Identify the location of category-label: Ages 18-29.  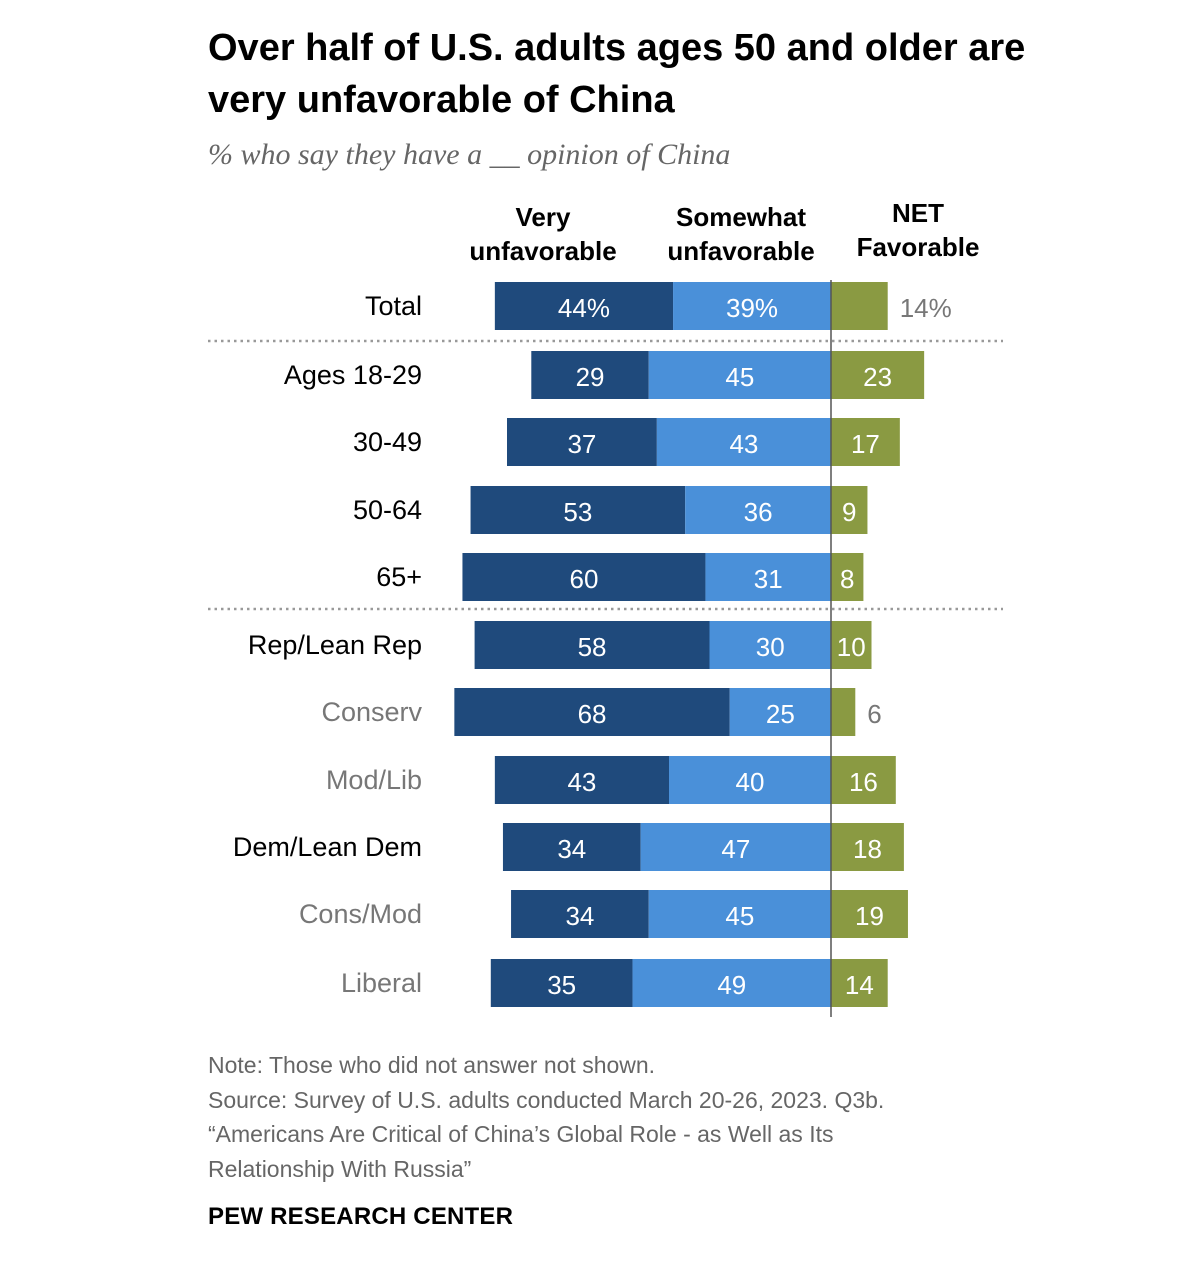
(353, 375).